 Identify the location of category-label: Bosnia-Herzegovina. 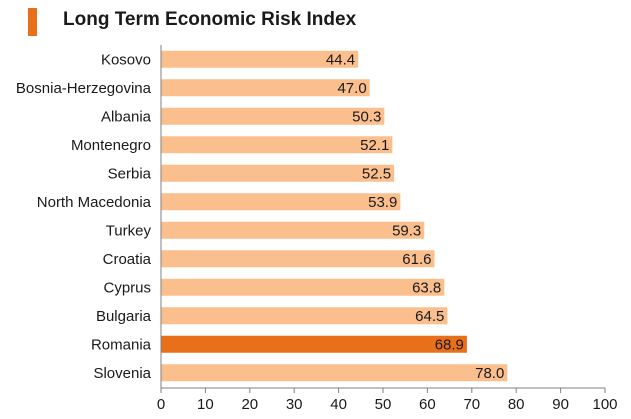
(84, 88).